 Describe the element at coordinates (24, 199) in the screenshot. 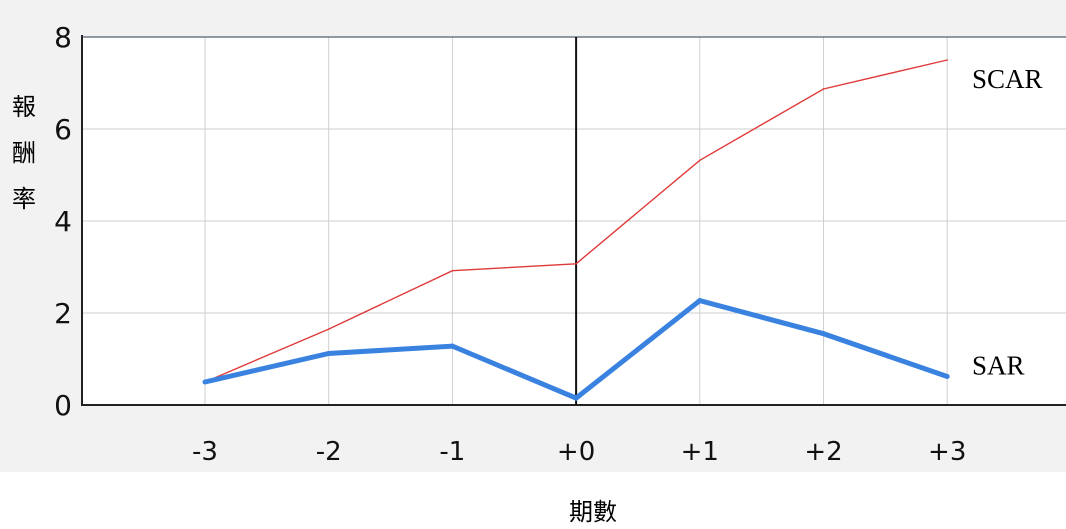

I see `y-axis-title-char: 率` at that location.